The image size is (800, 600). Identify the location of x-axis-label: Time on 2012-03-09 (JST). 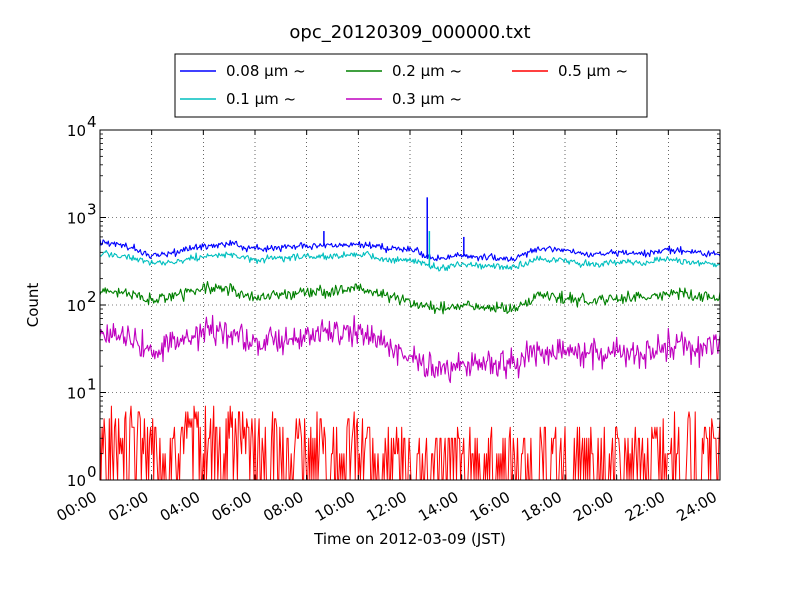
(409, 539).